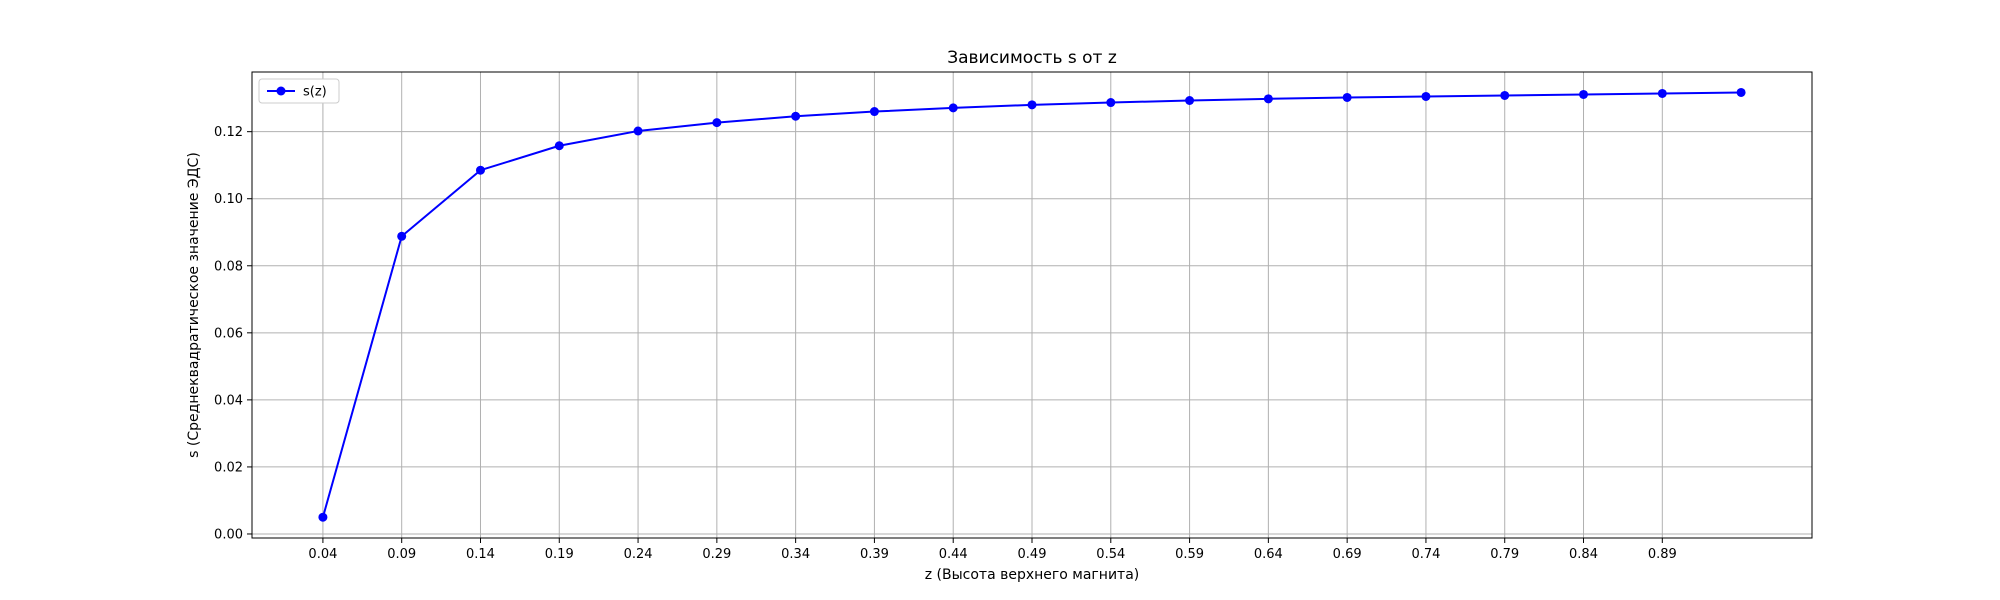  Describe the element at coordinates (228, 266) in the screenshot. I see `y-tick-label: 0.08` at that location.